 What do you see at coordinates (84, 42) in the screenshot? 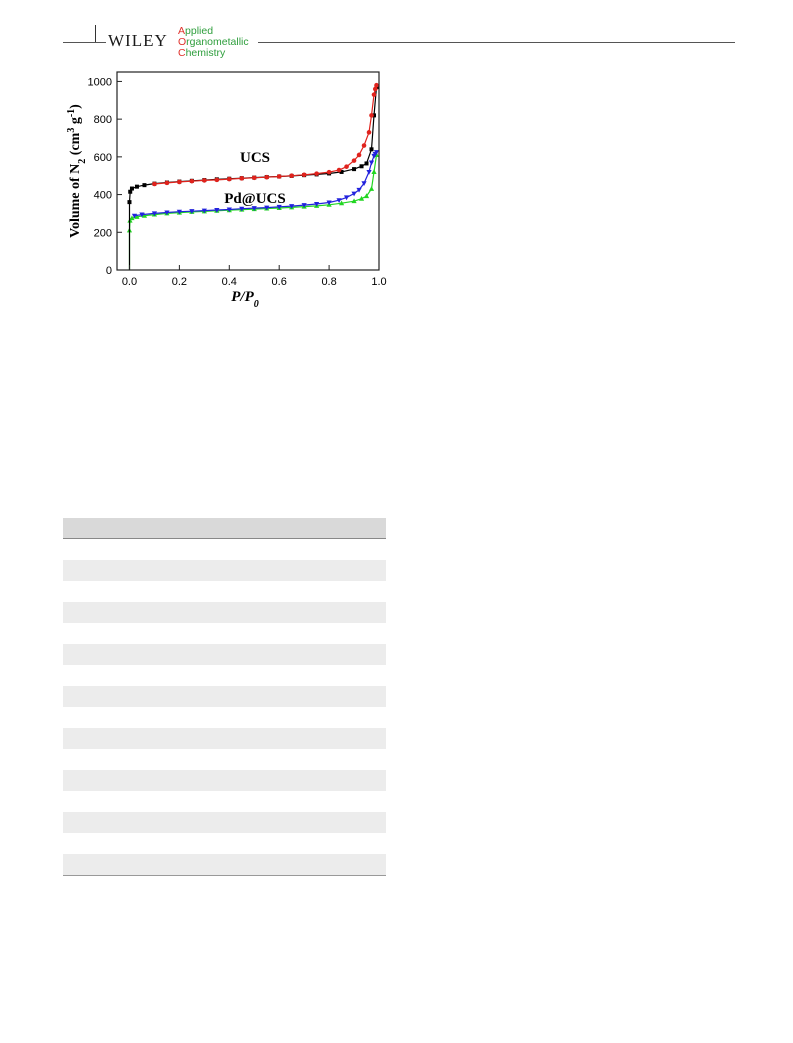
I see `header-rule-left` at bounding box center [84, 42].